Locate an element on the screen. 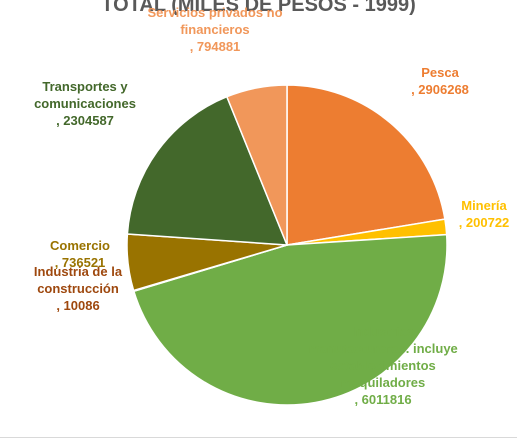  label-value: , 736521 is located at coordinates (80, 262).